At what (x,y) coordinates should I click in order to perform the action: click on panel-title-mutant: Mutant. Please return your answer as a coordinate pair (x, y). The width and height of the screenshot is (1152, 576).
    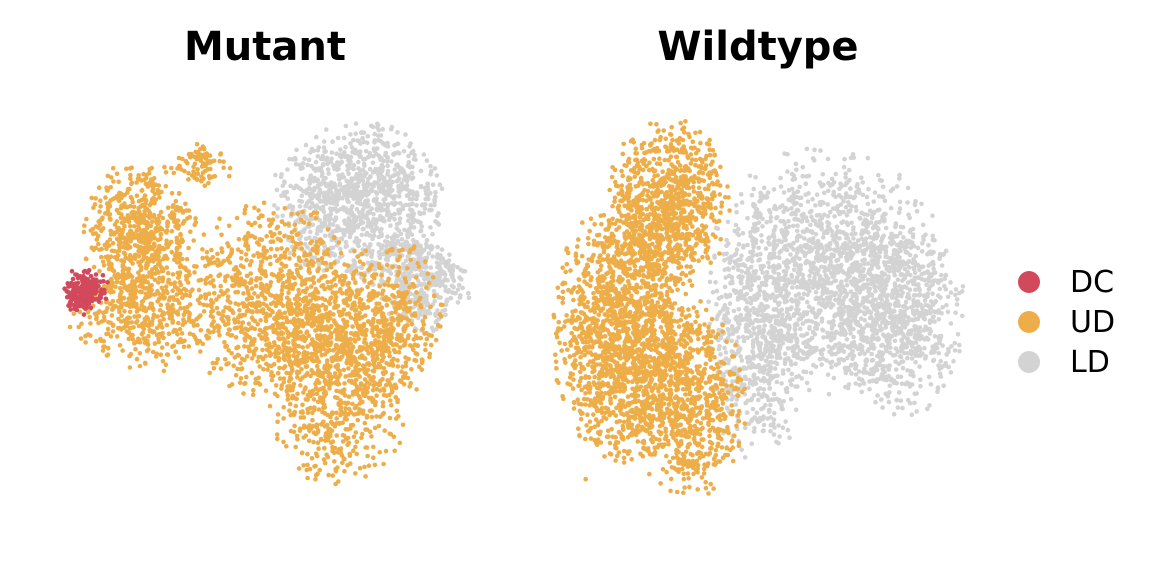
    Looking at the image, I should click on (265, 47).